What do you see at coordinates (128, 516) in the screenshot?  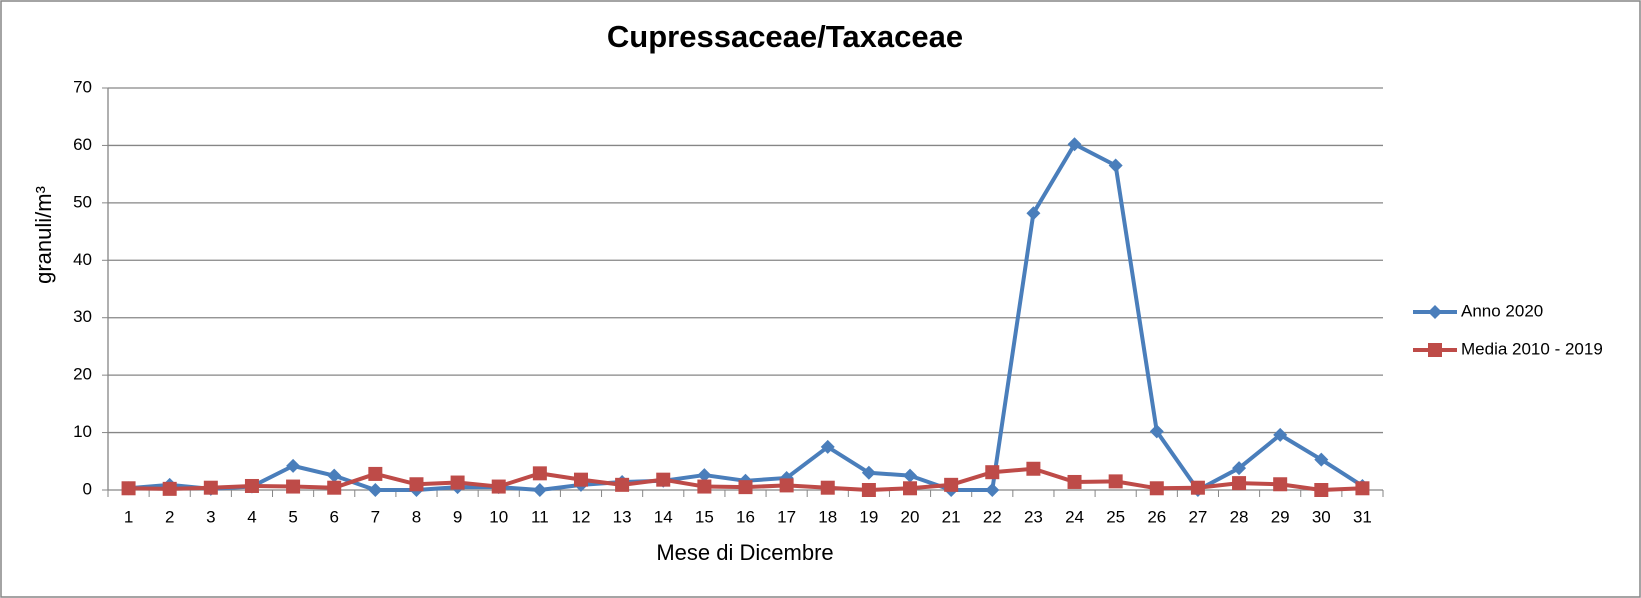 I see `x-tick-label: 1` at bounding box center [128, 516].